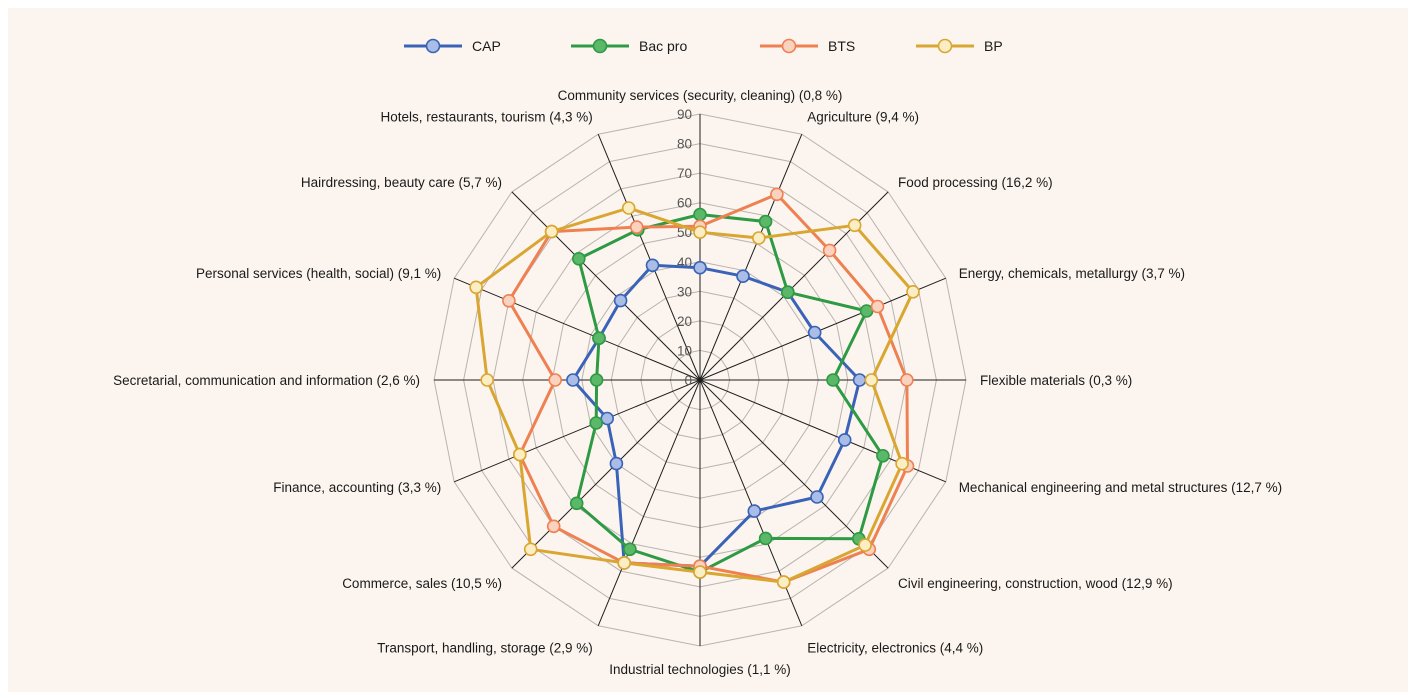 The image size is (1416, 700). I want to click on tick-label: 60, so click(684, 203).